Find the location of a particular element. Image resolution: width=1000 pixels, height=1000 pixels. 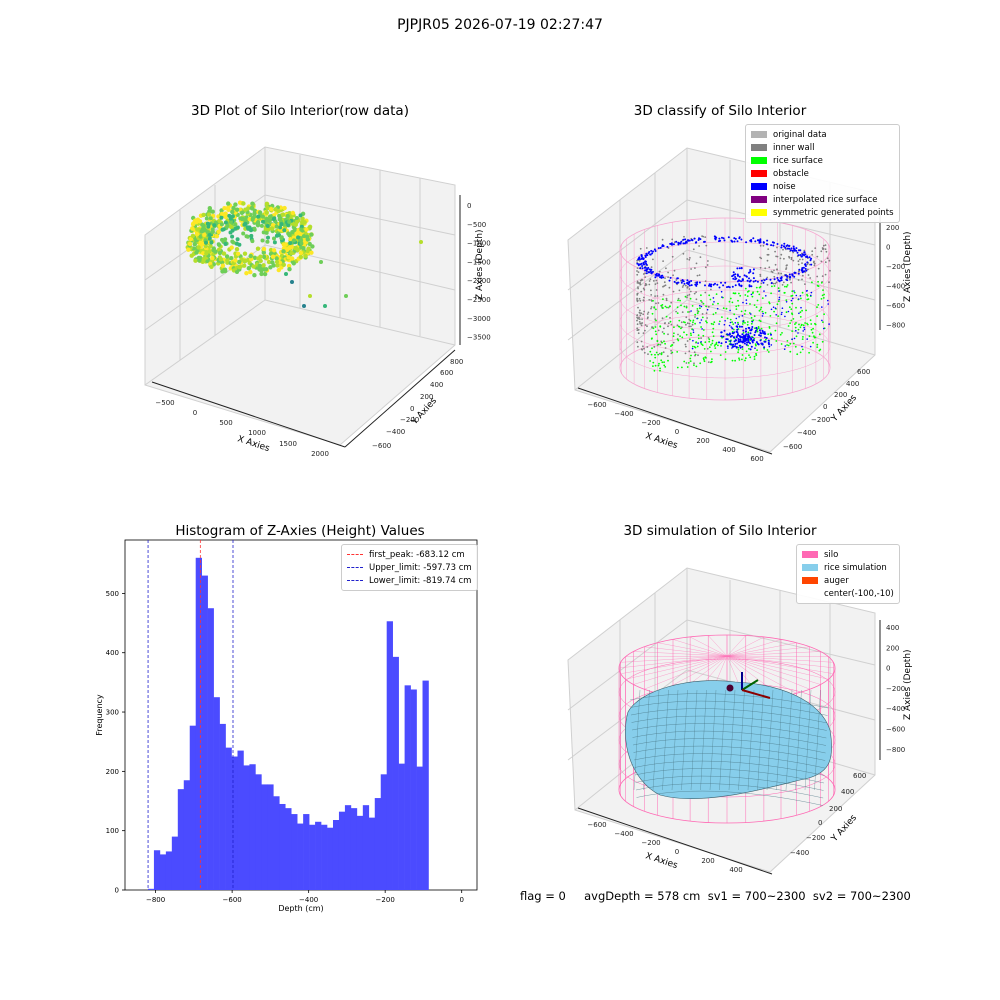

silo-roof-wire is located at coordinates (680, 654).